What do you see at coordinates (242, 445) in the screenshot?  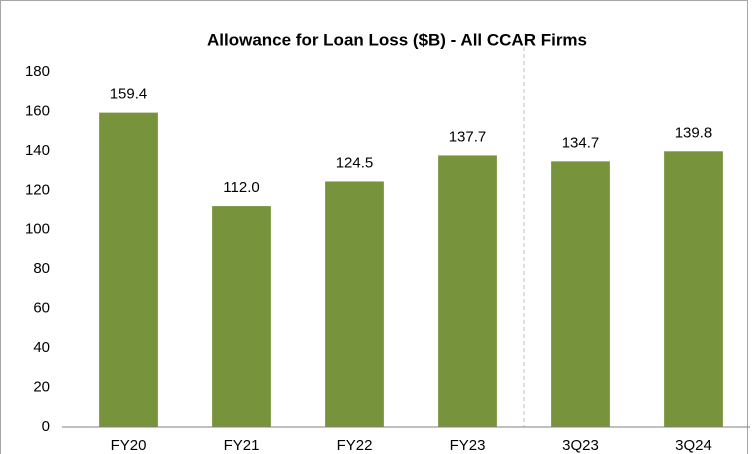 I see `x-tick-label: FY21` at bounding box center [242, 445].